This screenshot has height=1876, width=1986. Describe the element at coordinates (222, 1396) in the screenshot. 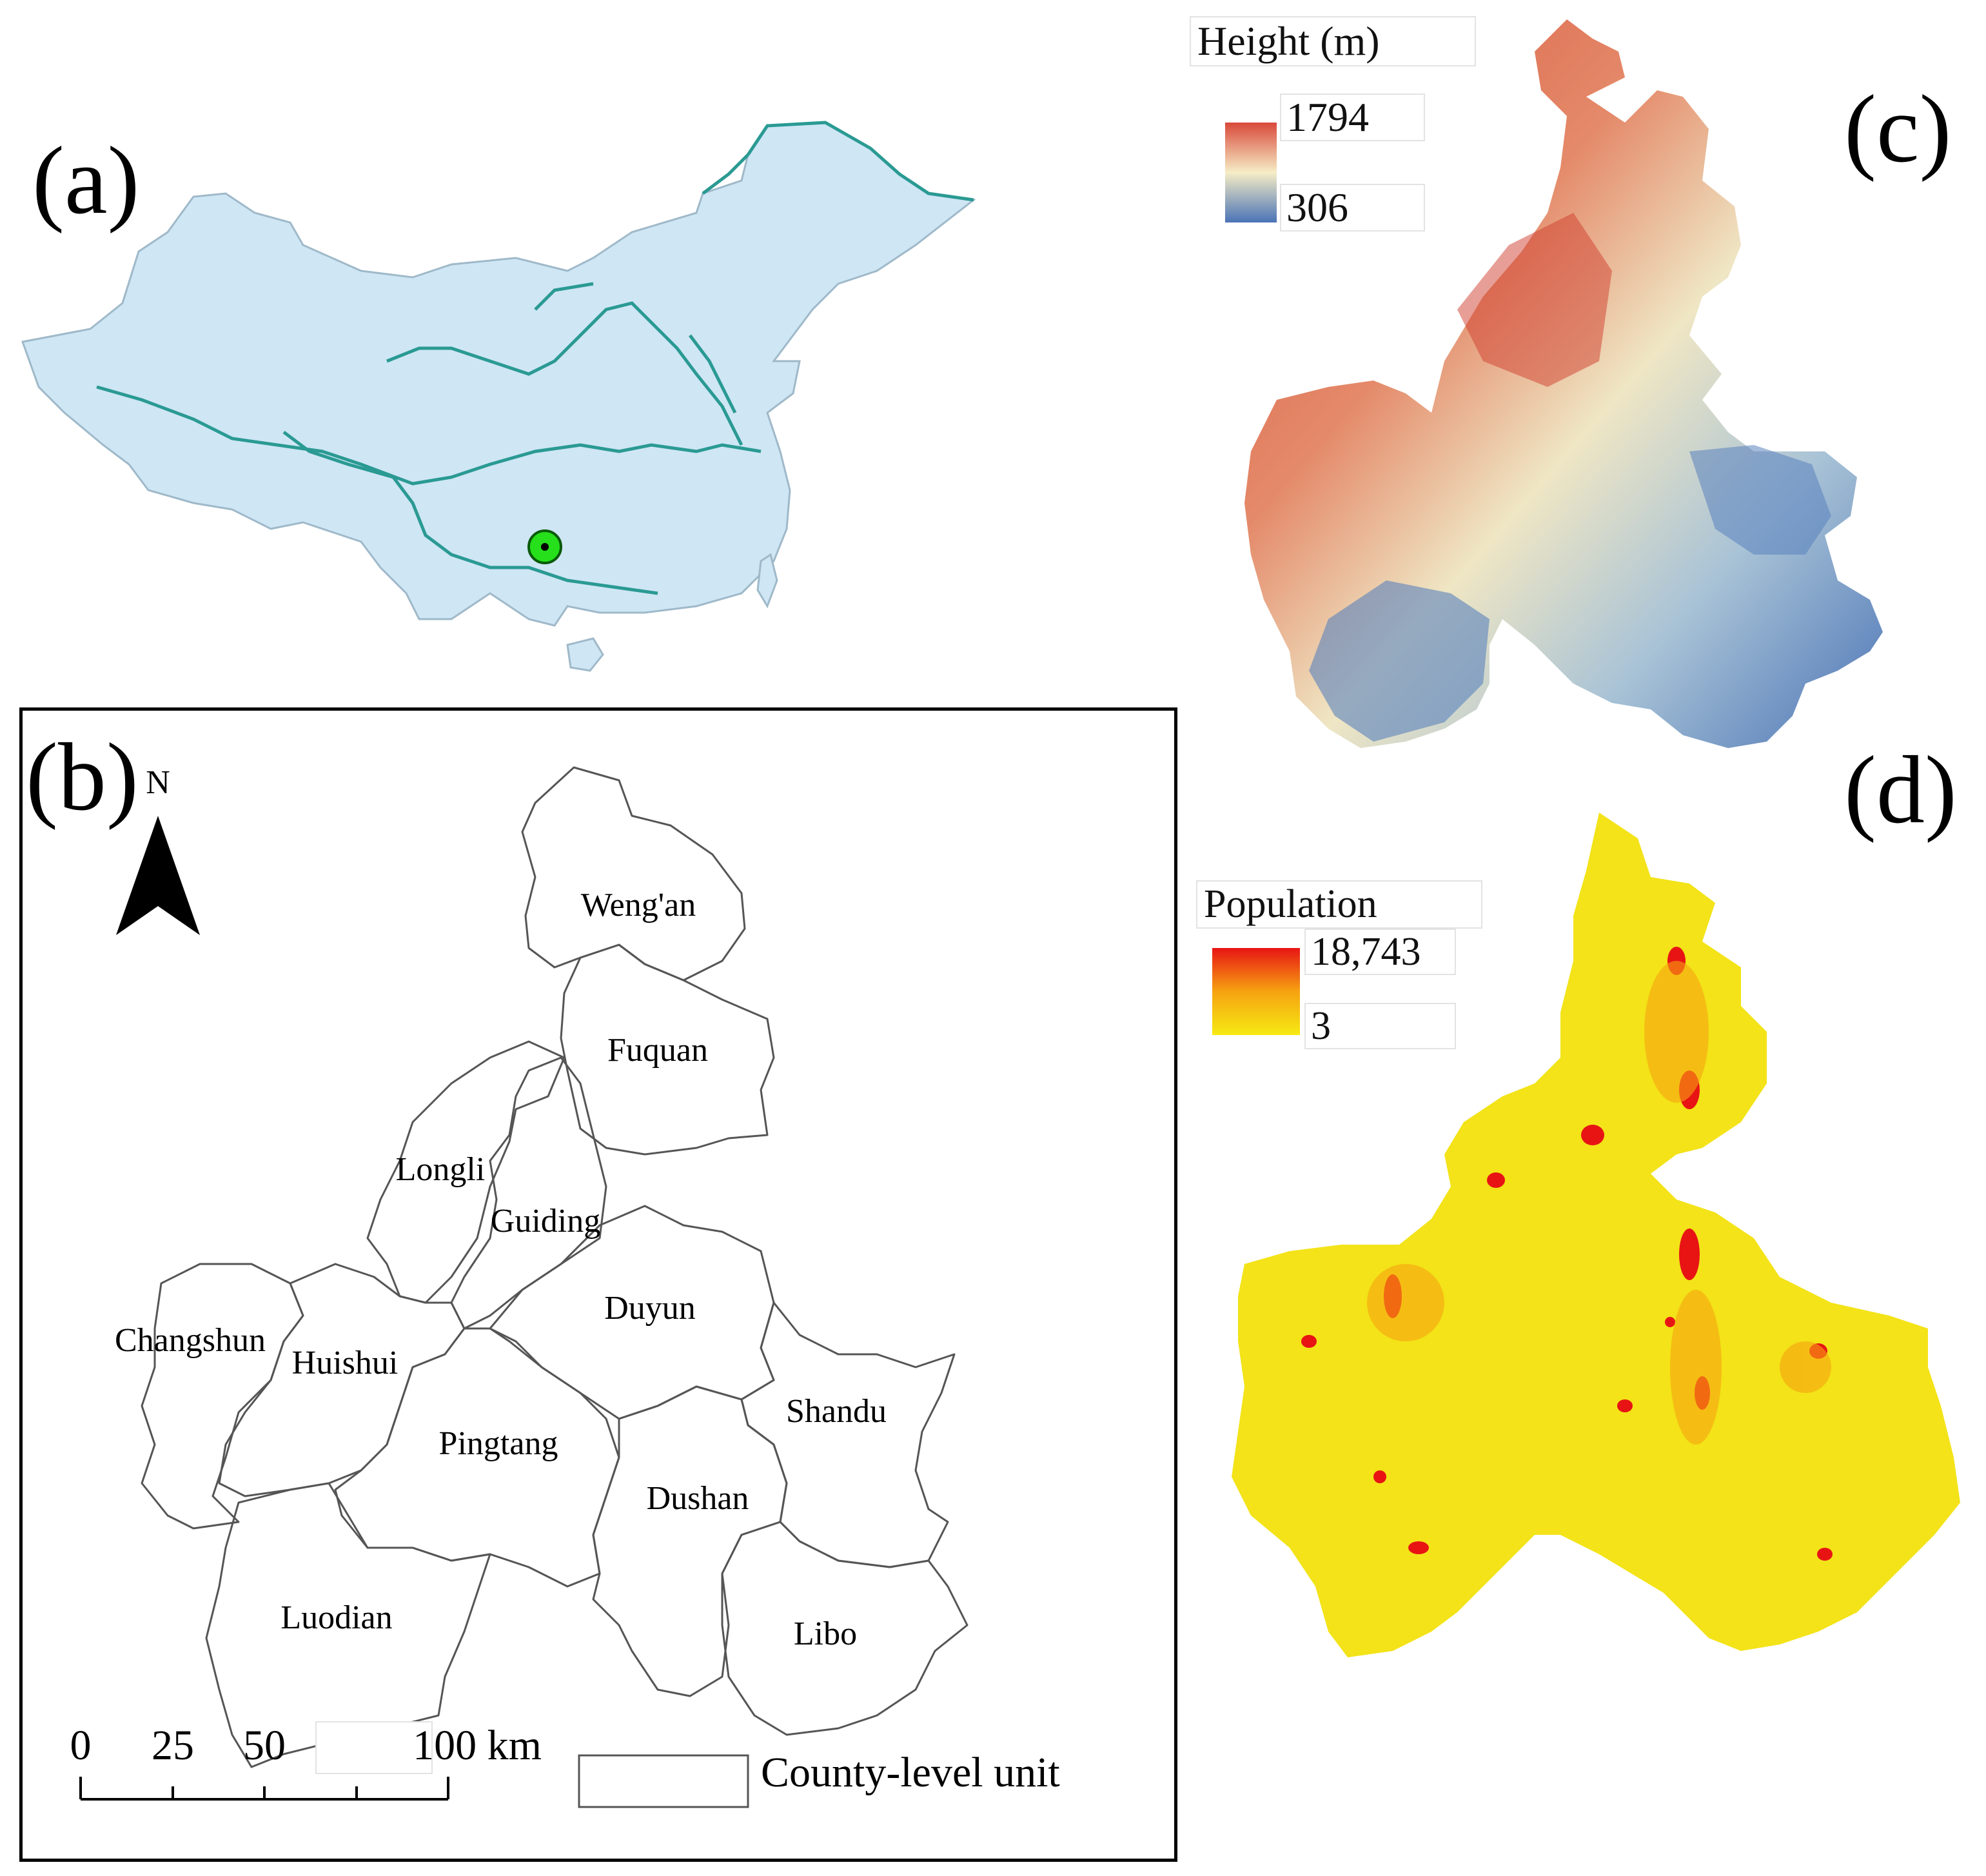

I see `county-changshun` at that location.